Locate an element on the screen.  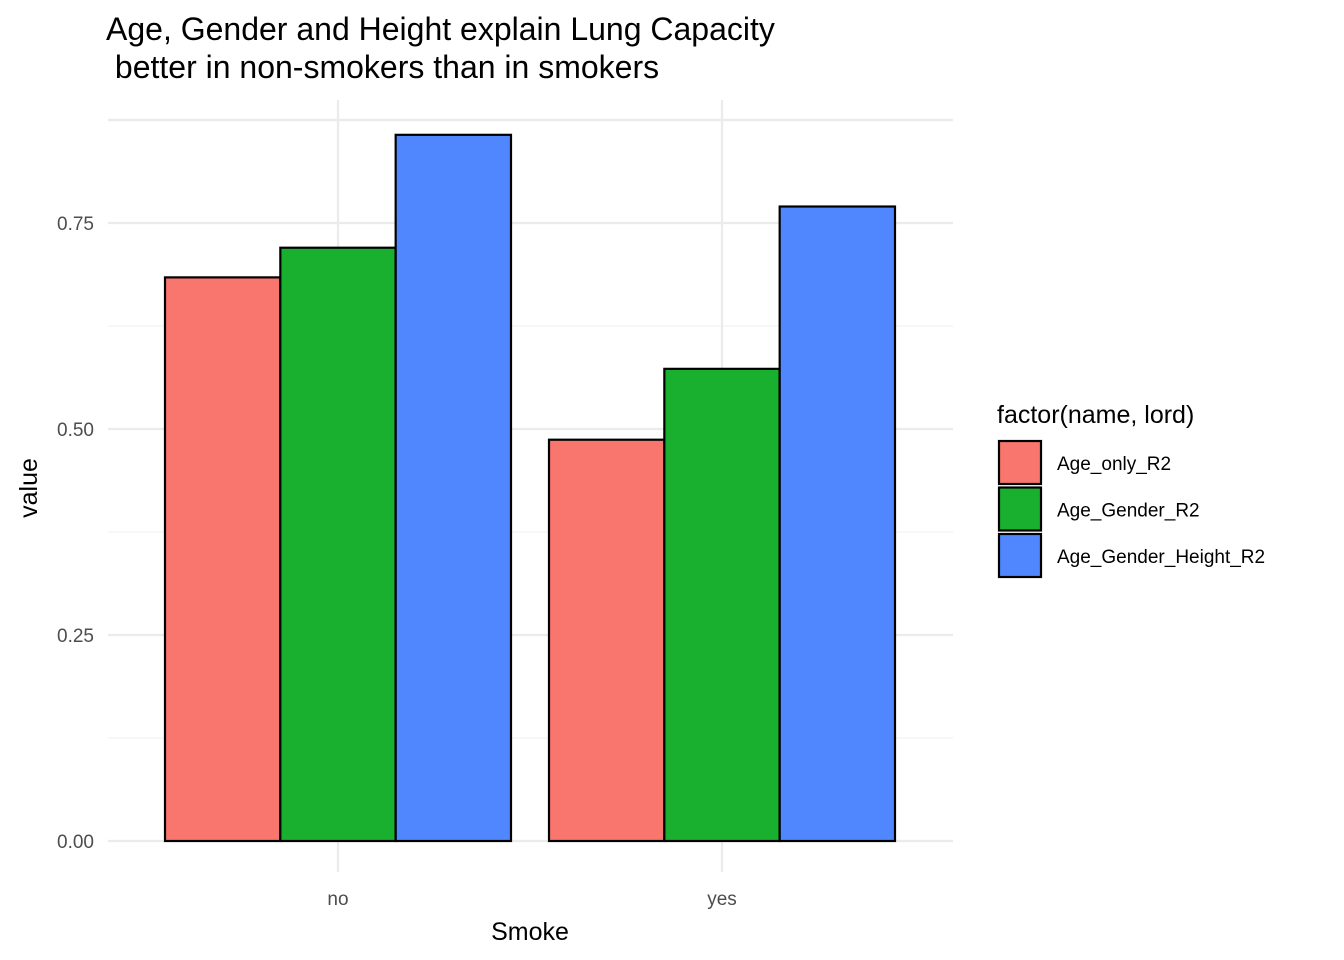
x-tick-label: yes is located at coordinates (722, 899).